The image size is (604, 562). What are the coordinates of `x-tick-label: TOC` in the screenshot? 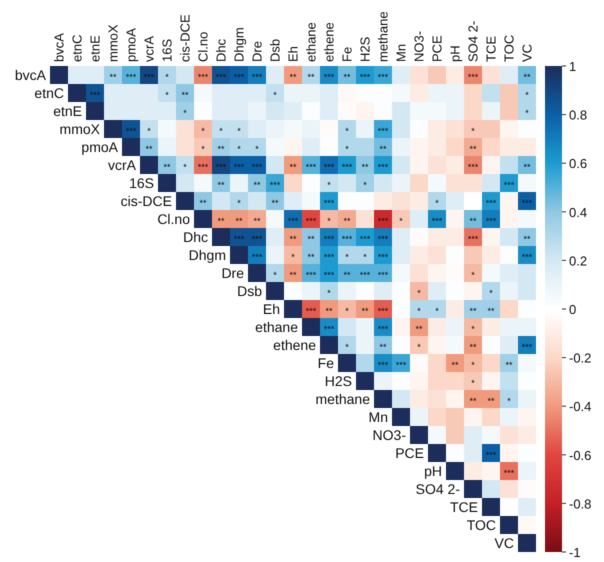 It's located at (509, 48).